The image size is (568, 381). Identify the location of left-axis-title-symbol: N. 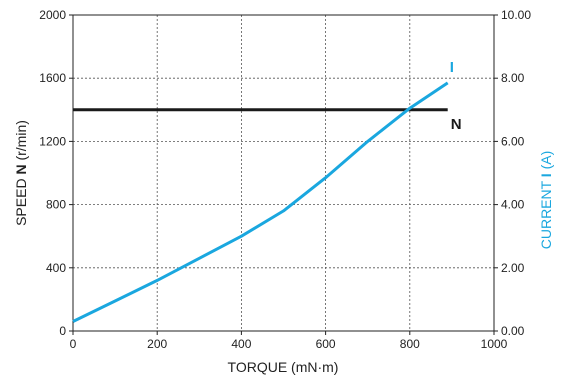
(21, 169).